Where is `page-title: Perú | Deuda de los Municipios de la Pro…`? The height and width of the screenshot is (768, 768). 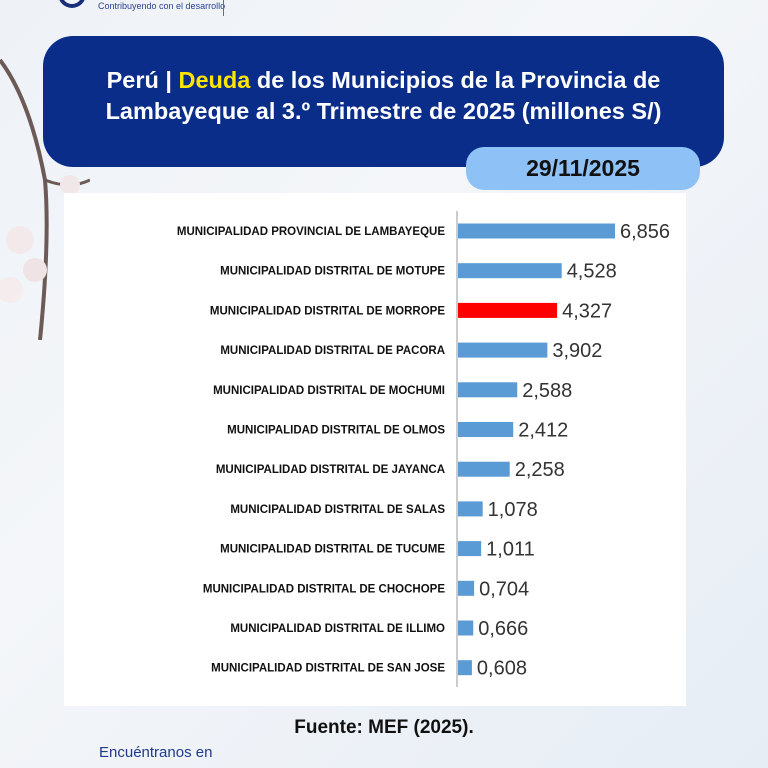
page-title: Perú | Deuda de los Municipios de la Pro… is located at coordinates (383, 96).